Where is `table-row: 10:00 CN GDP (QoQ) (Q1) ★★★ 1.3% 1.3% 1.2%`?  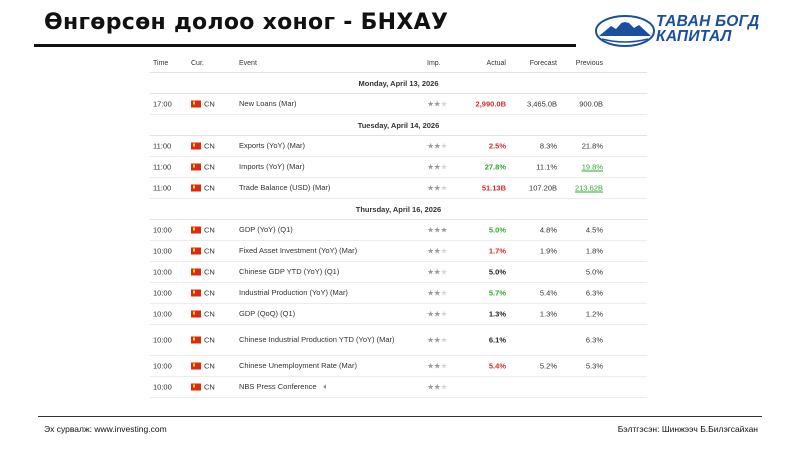
table-row: 10:00 CN GDP (QoQ) (Q1) ★★★ 1.3% 1.3% 1.2% is located at coordinates (398, 314).